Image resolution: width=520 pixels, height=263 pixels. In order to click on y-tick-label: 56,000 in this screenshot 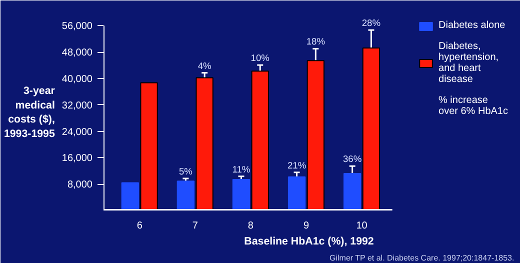, I will do `click(77, 26)`.